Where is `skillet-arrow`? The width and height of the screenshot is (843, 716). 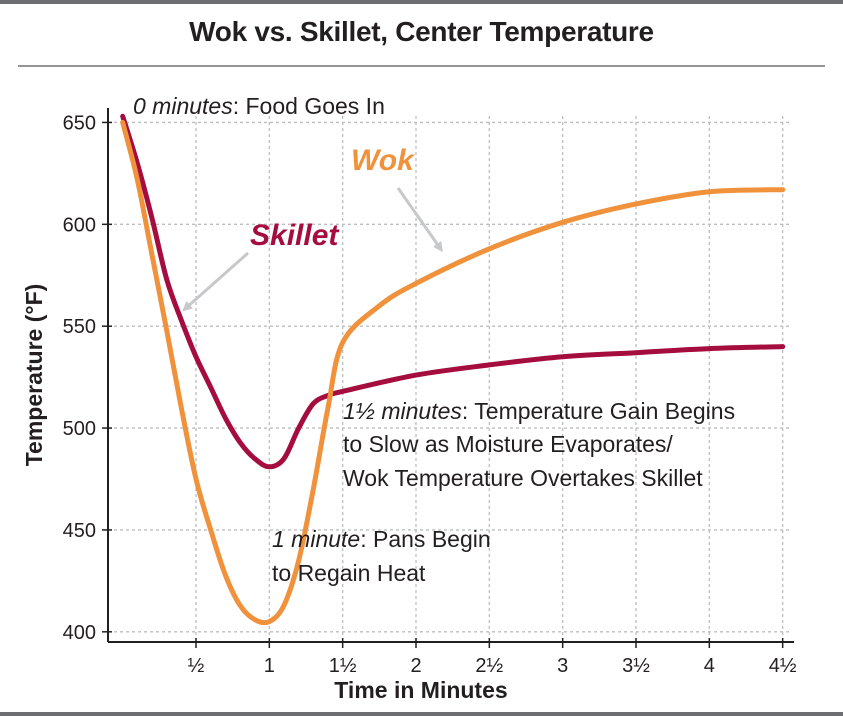 skillet-arrow is located at coordinates (215, 281).